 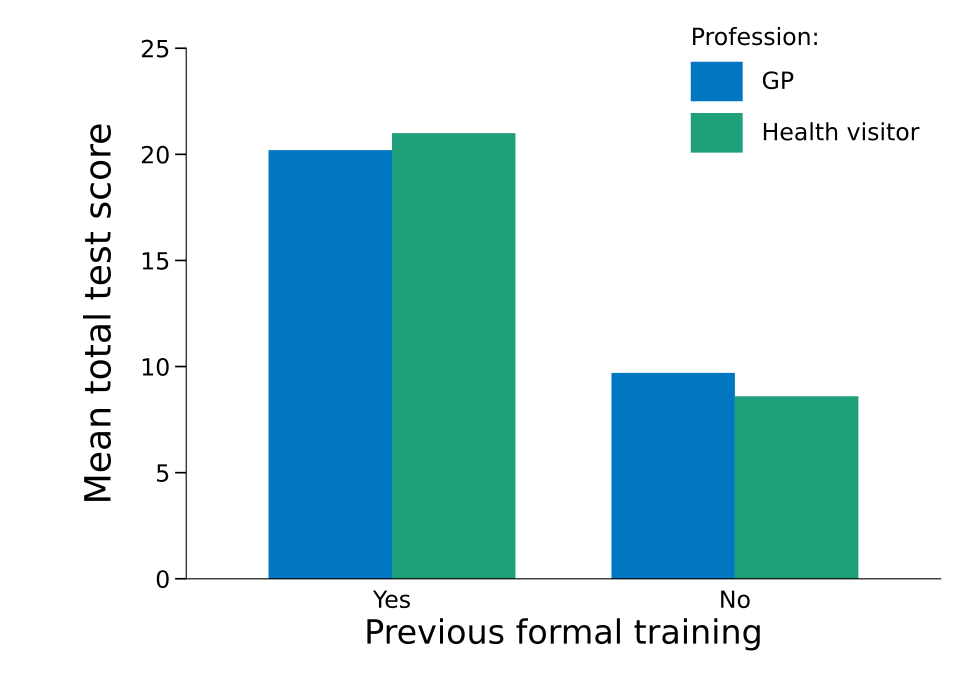 I want to click on y-axis-title: Mean total test score, so click(x=97, y=312).